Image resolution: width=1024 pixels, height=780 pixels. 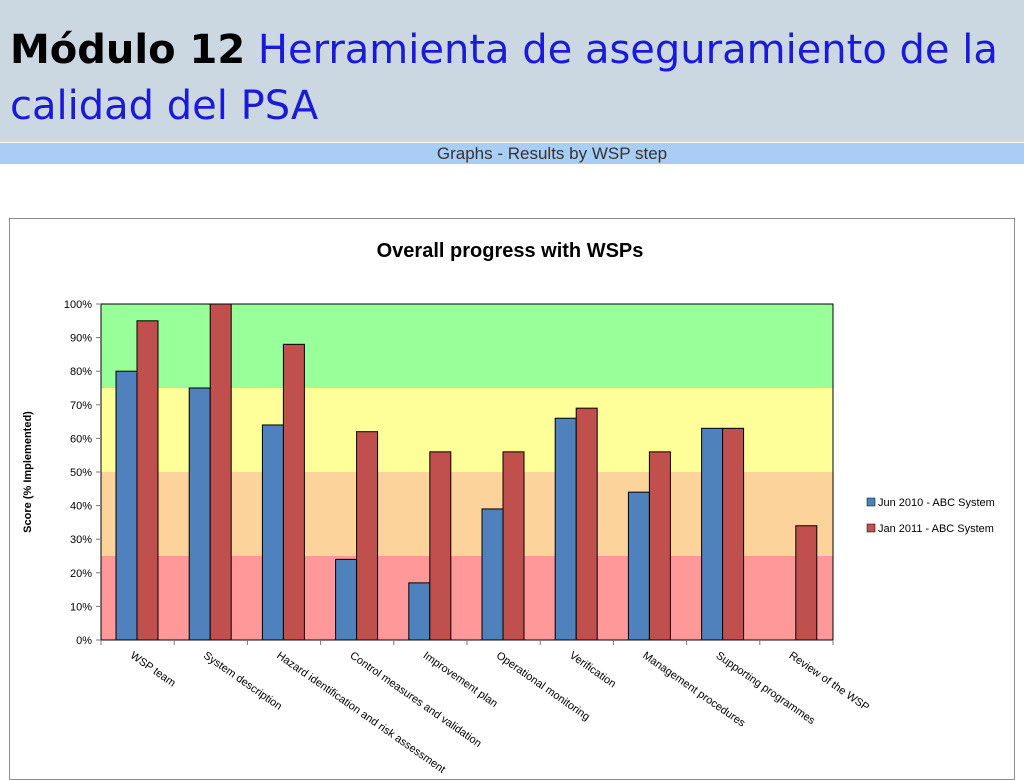 I want to click on y-tick-label: 10%, so click(x=81, y=607).